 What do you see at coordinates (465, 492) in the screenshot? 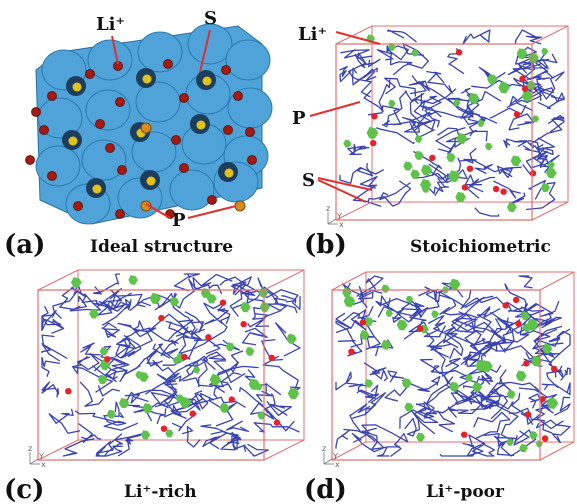
I see `panel-d-caption: Li⁺-poor` at bounding box center [465, 492].